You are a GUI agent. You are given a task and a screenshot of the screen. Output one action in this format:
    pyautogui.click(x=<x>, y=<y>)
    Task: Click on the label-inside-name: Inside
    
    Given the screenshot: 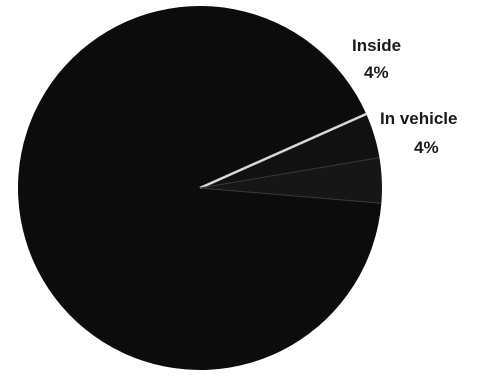 What is the action you would take?
    pyautogui.click(x=376, y=45)
    